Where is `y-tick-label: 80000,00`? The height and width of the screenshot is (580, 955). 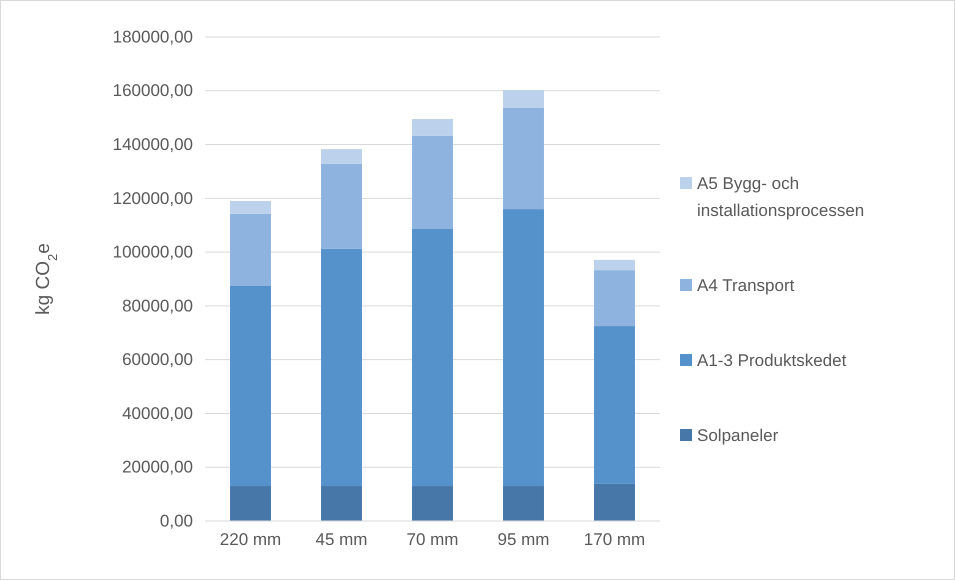 y-tick-label: 80000,00 is located at coordinates (157, 306).